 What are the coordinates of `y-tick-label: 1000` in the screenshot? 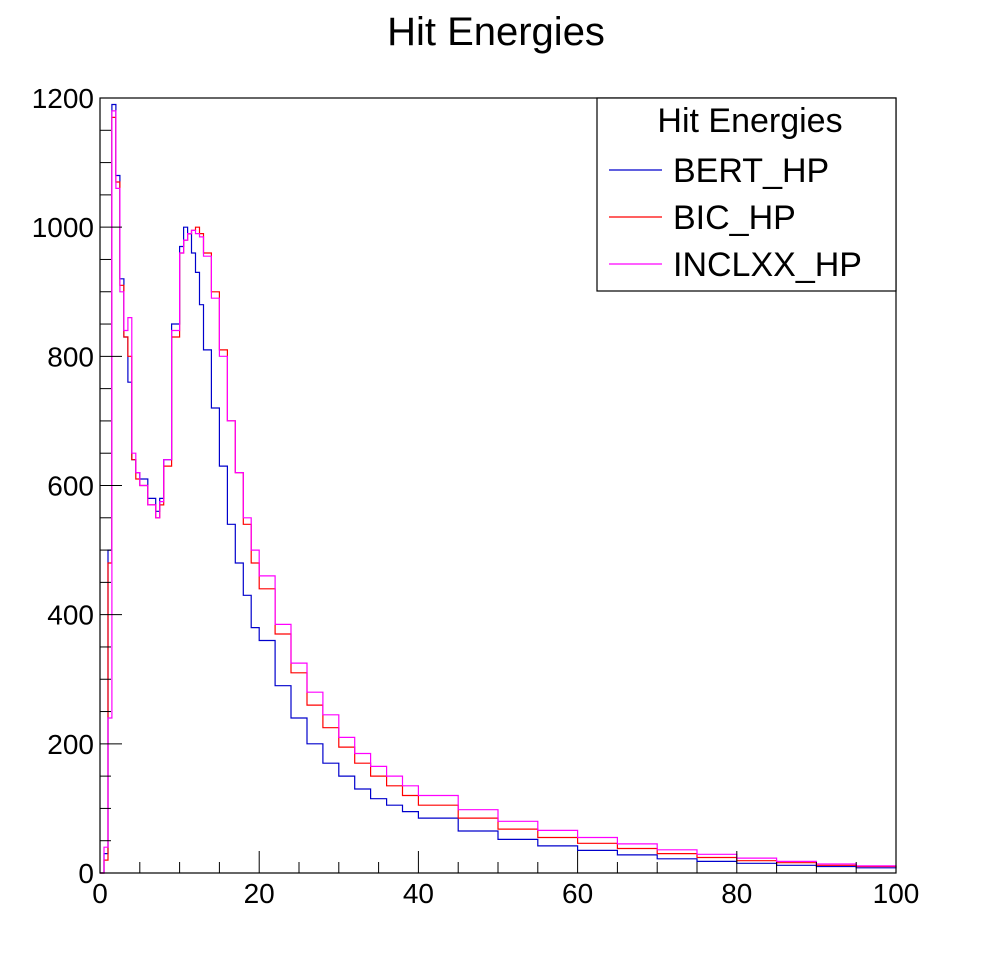 It's located at (63, 227).